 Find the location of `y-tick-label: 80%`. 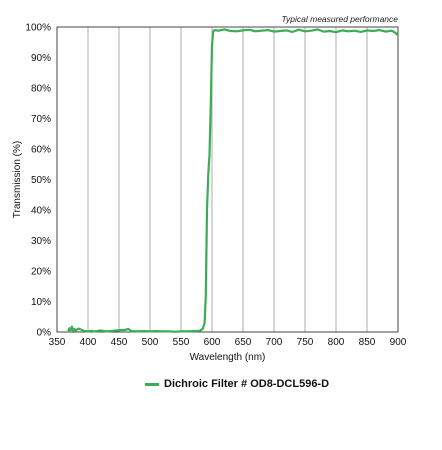

y-tick-label: 80% is located at coordinates (41, 89).